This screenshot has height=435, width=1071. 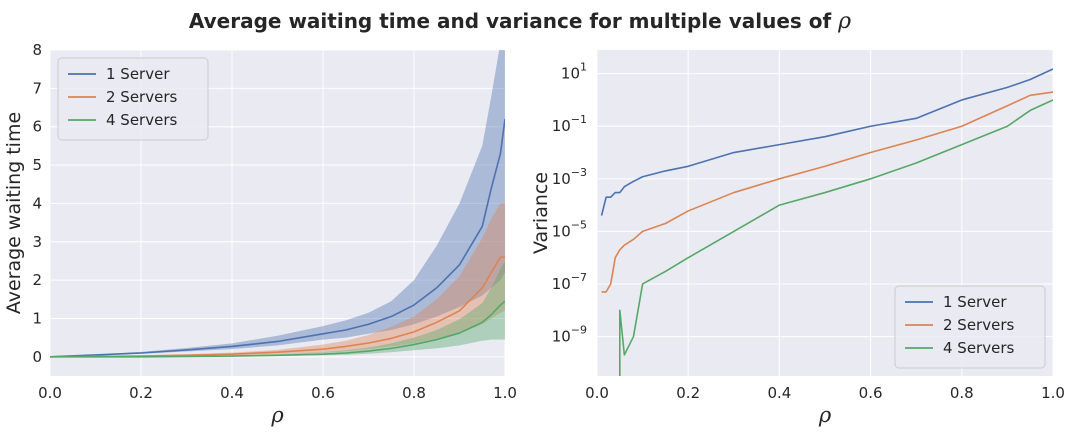 I want to click on y-tick-label: 10⁻³, so click(x=569, y=177).